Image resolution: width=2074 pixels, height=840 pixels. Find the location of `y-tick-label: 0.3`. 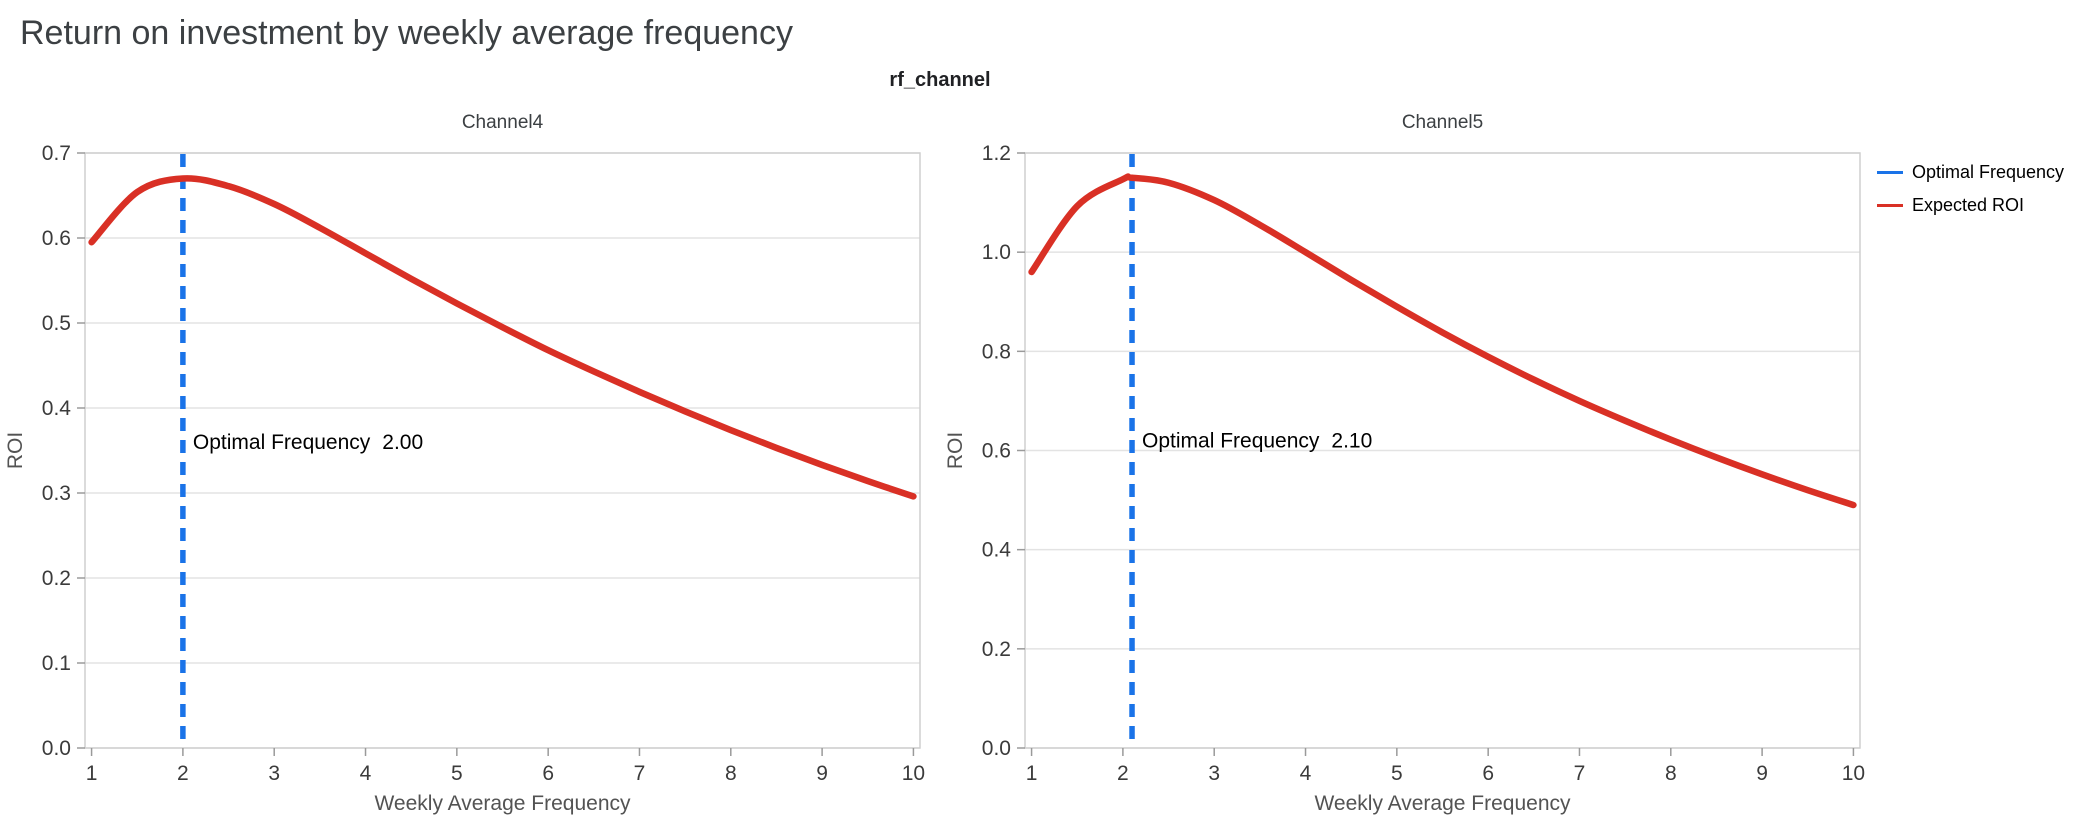

y-tick-label: 0.3 is located at coordinates (56, 493).